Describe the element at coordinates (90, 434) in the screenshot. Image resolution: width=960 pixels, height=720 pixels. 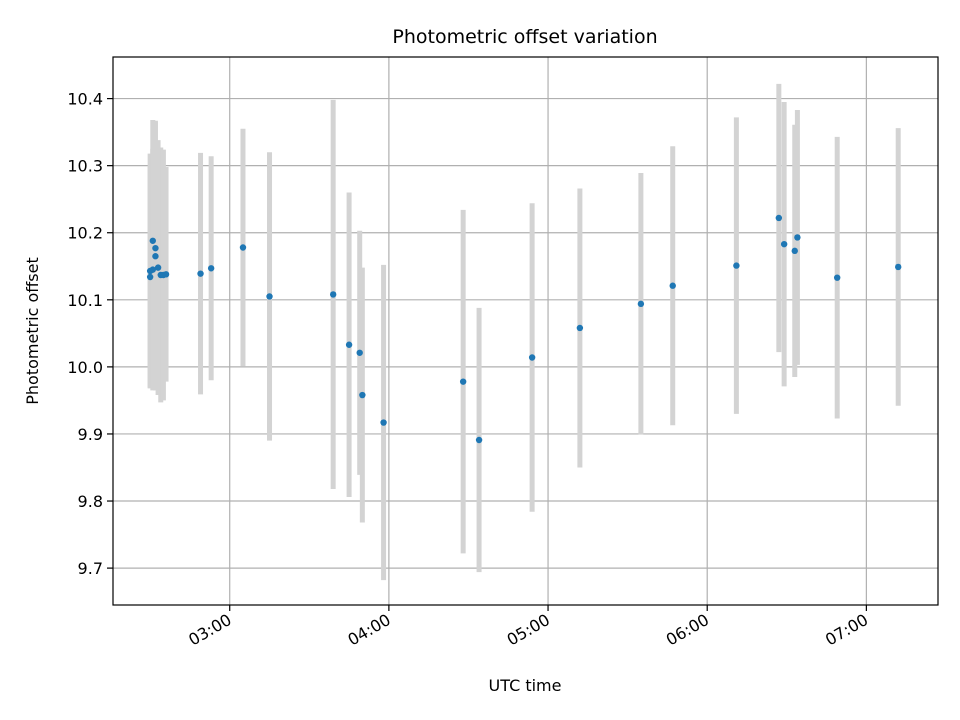
I see `y-tick-label: 9.9` at that location.